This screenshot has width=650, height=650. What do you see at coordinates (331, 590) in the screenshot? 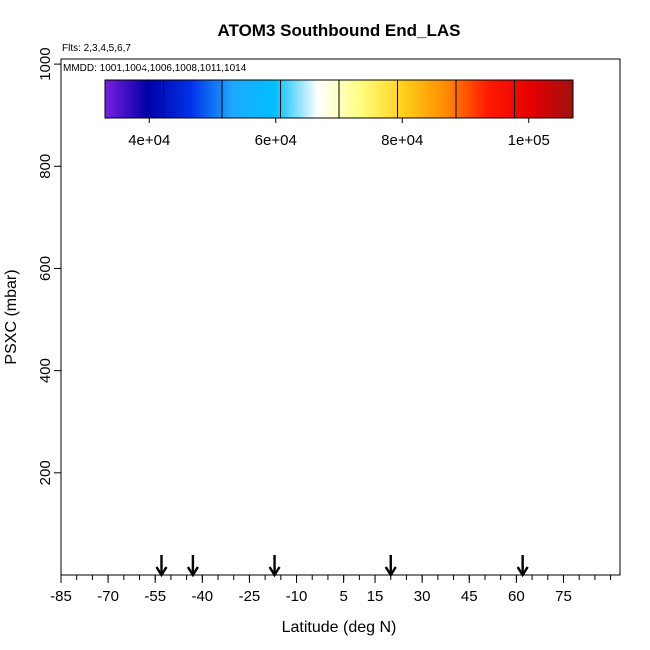
I see `x-axis: -85 -70 -55 -40 -25 -10 5 15 30 45 60 75` at bounding box center [331, 590].